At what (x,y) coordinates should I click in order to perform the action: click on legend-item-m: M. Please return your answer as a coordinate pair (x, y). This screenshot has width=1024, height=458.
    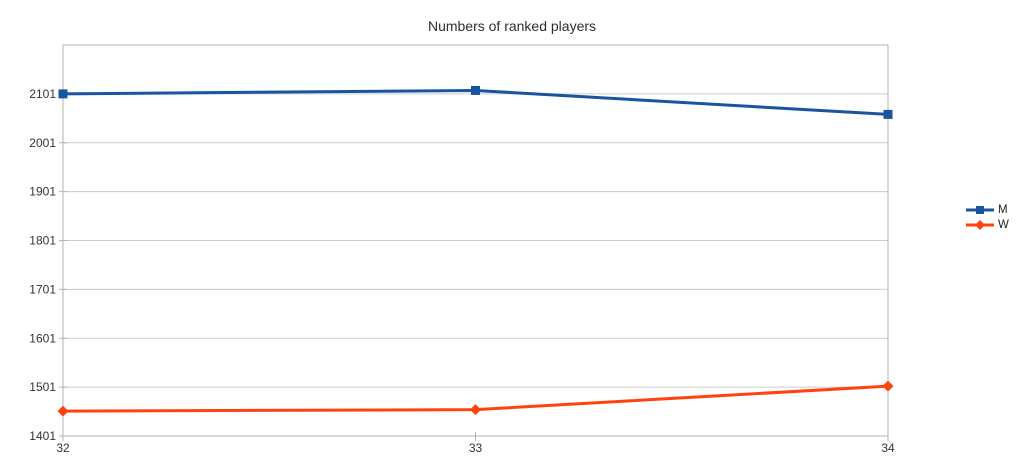
    Looking at the image, I should click on (987, 210).